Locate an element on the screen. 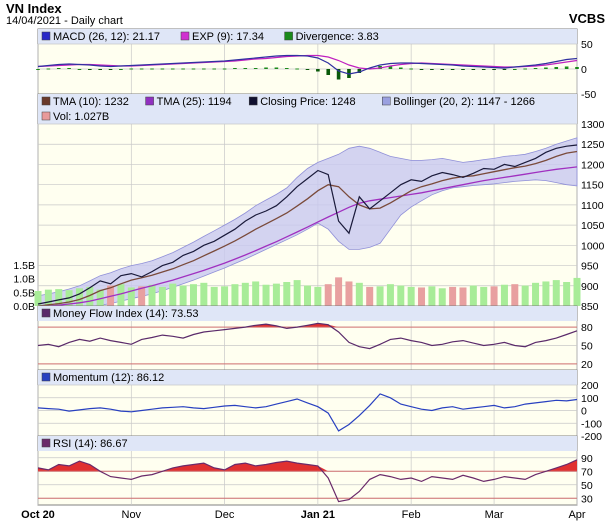 Image resolution: width=613 pixels, height=525 pixels. price_panel-ytick-label: 1200 is located at coordinates (593, 165).